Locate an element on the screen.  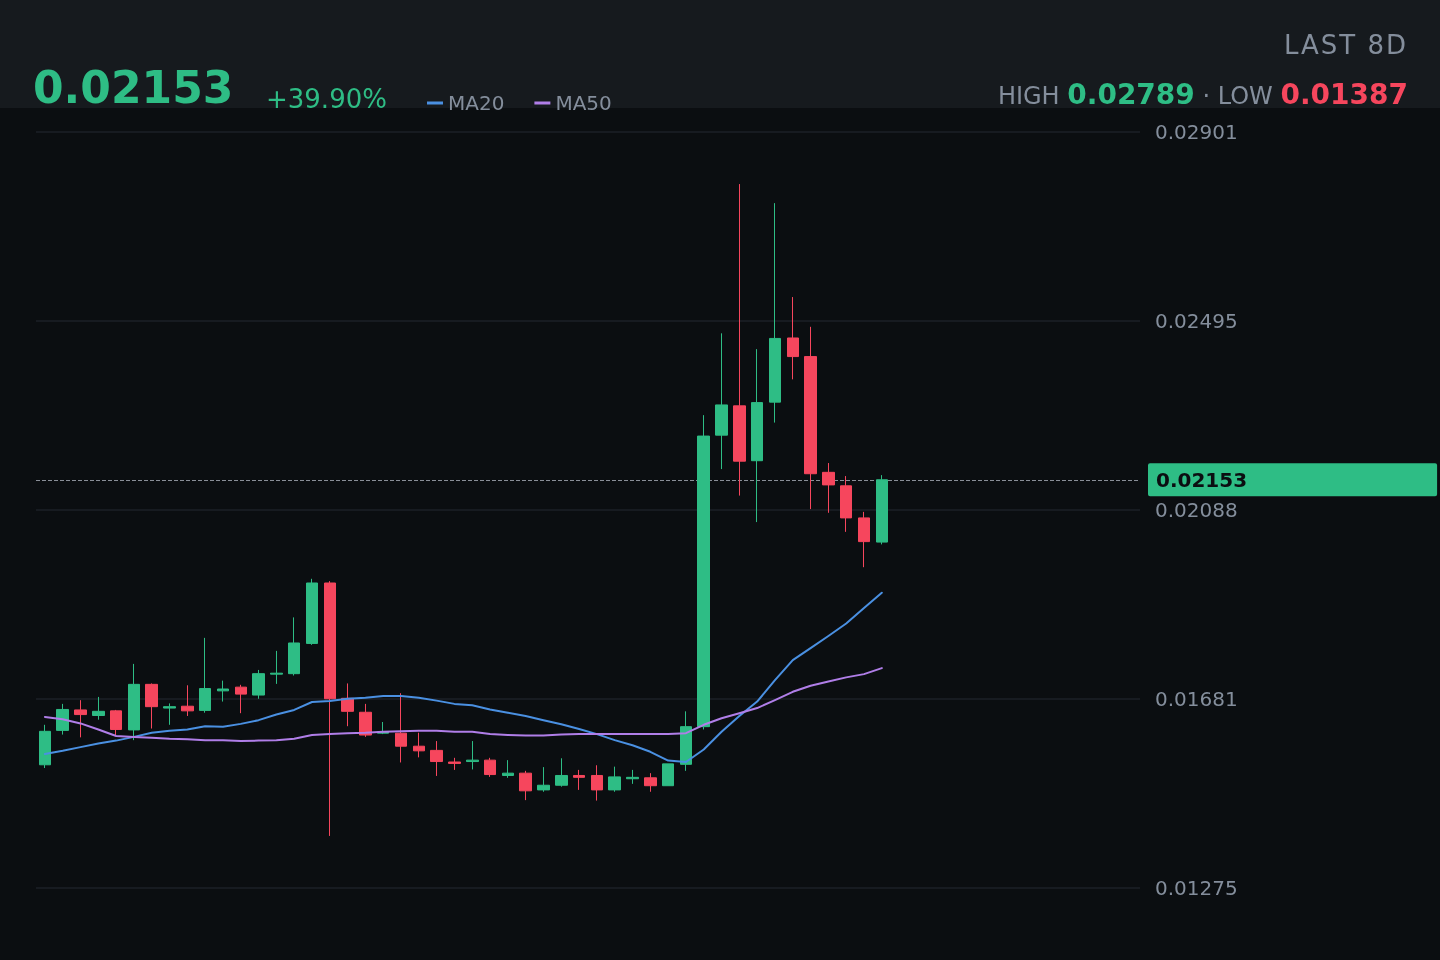
legend-label: MA20 is located at coordinates (476, 103).